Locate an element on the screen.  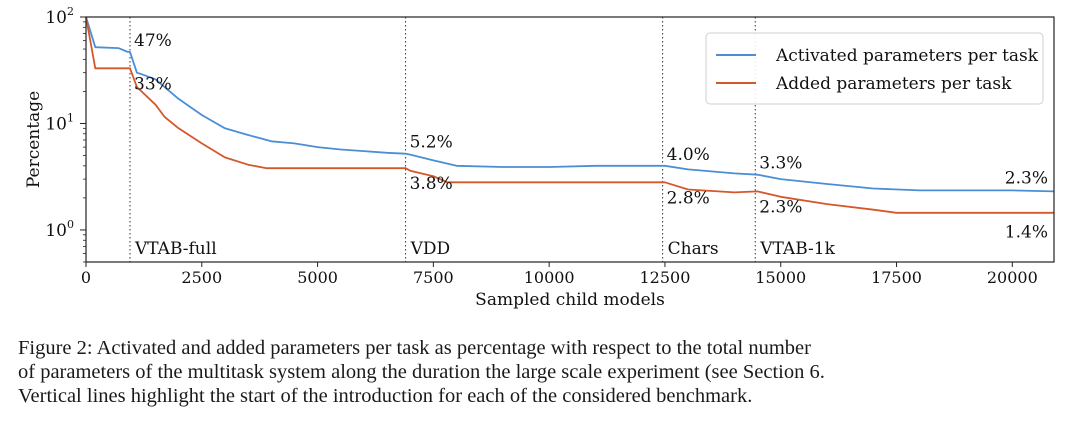
annotation-9: 1.4% is located at coordinates (1026, 232).